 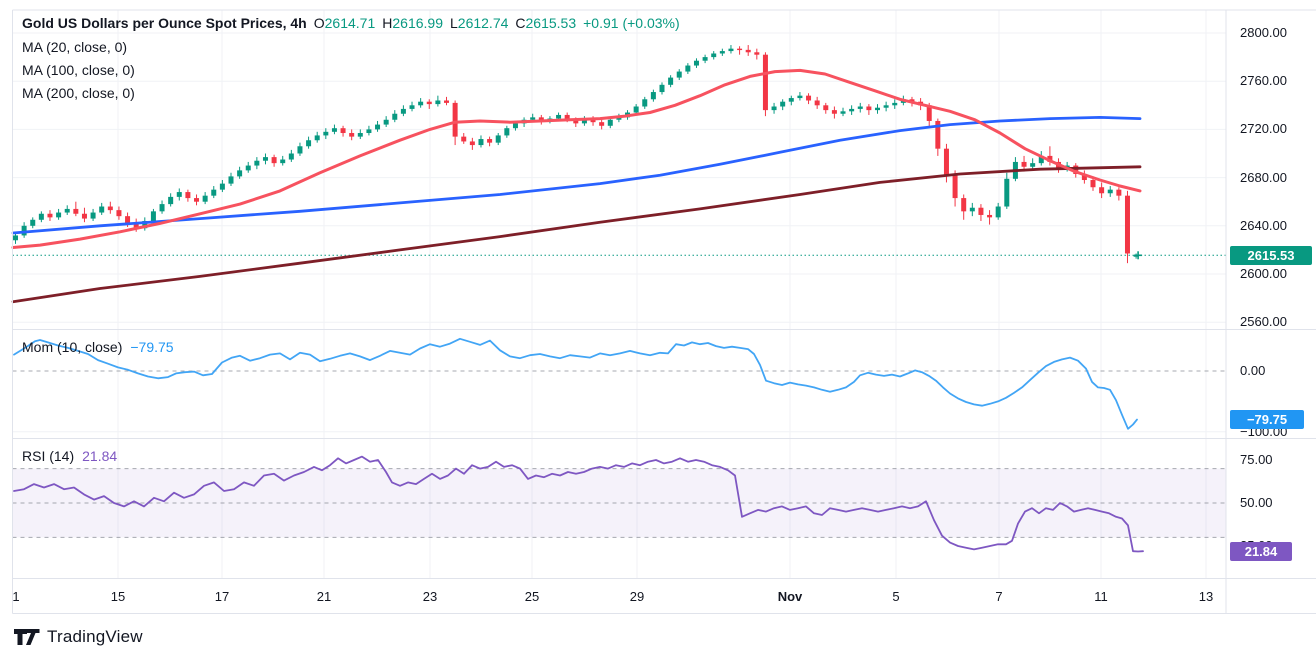 I want to click on low-value: 2612.74, so click(x=483, y=23).